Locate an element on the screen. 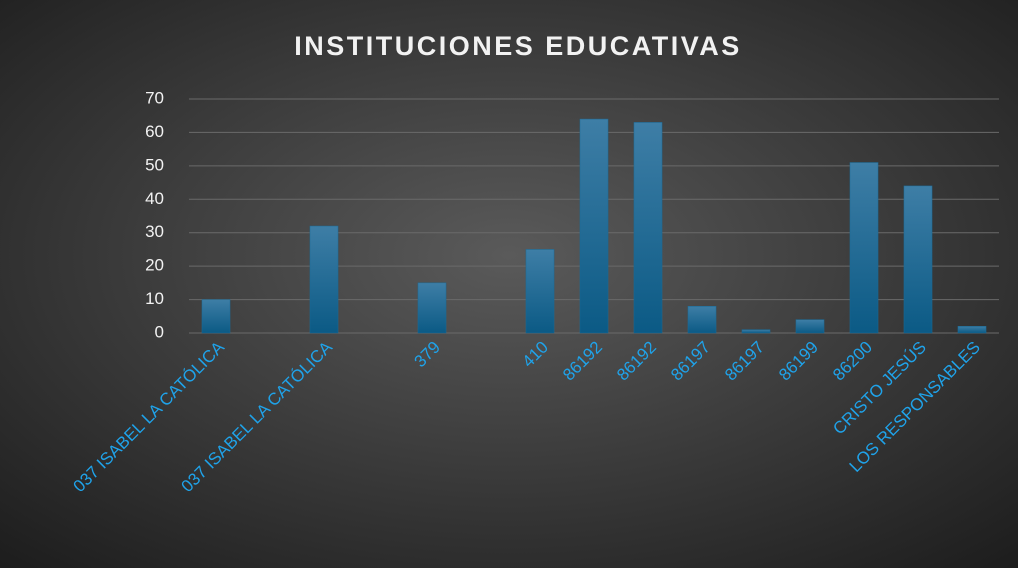  y-tick-label: 70 is located at coordinates (154, 97).